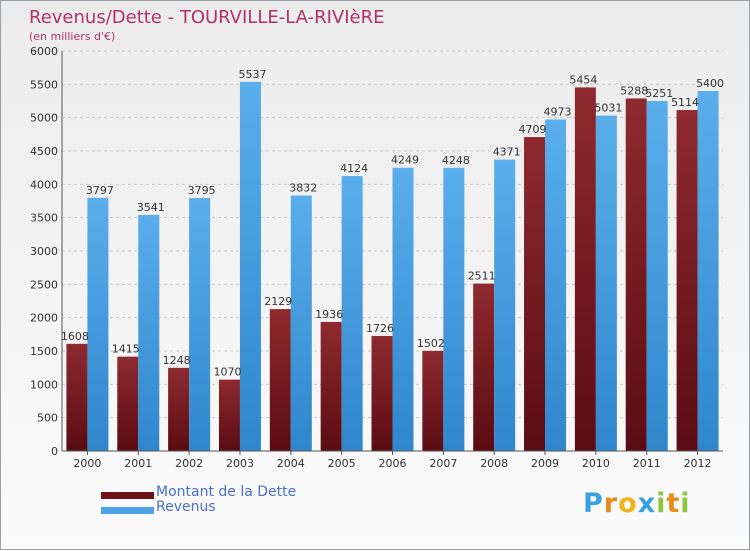 Image resolution: width=750 pixels, height=551 pixels. What do you see at coordinates (291, 463) in the screenshot?
I see `x-tick-label: 2004` at bounding box center [291, 463].